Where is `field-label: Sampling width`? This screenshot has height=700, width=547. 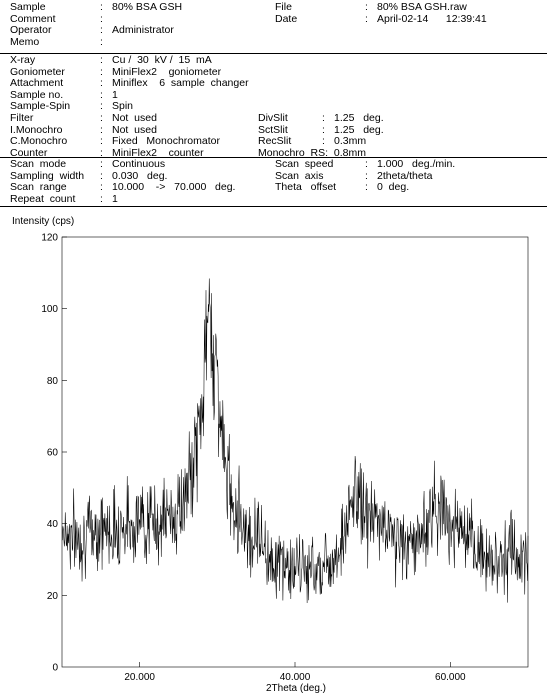
field-label: Sampling width is located at coordinates (47, 175).